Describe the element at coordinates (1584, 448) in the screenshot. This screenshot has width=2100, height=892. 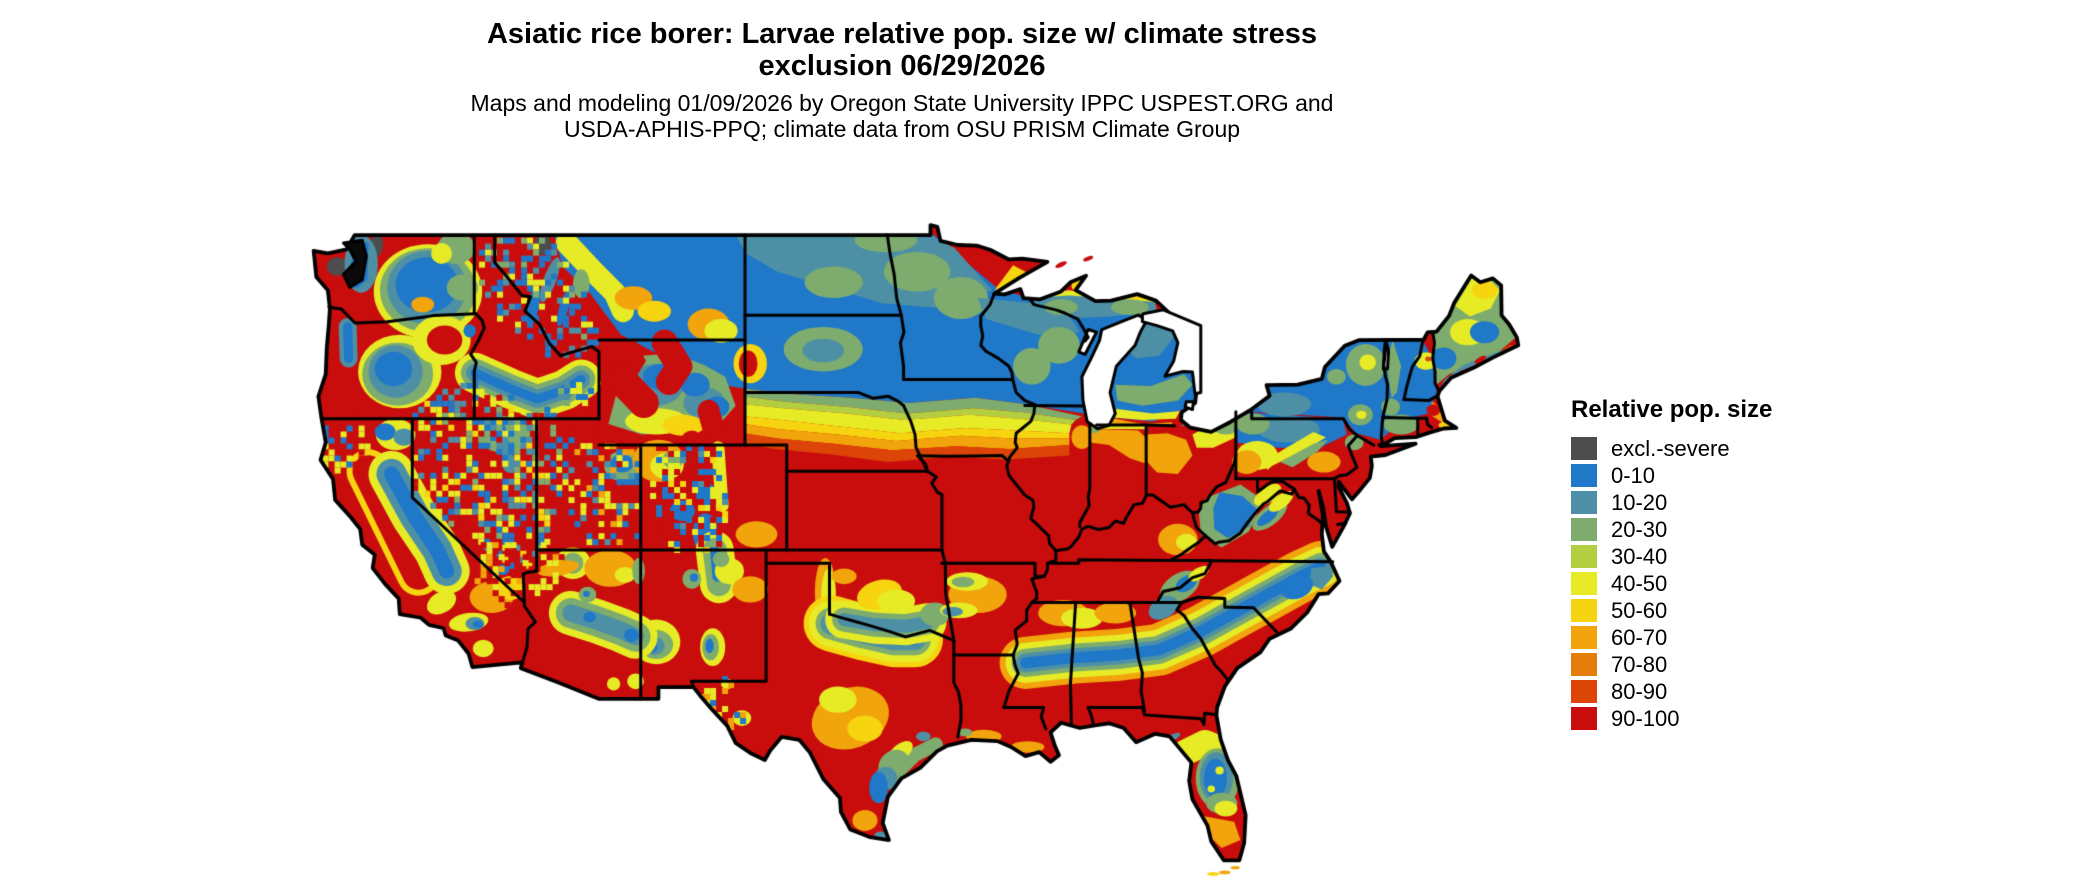
I see `legend-swatch-excl.-severe` at that location.